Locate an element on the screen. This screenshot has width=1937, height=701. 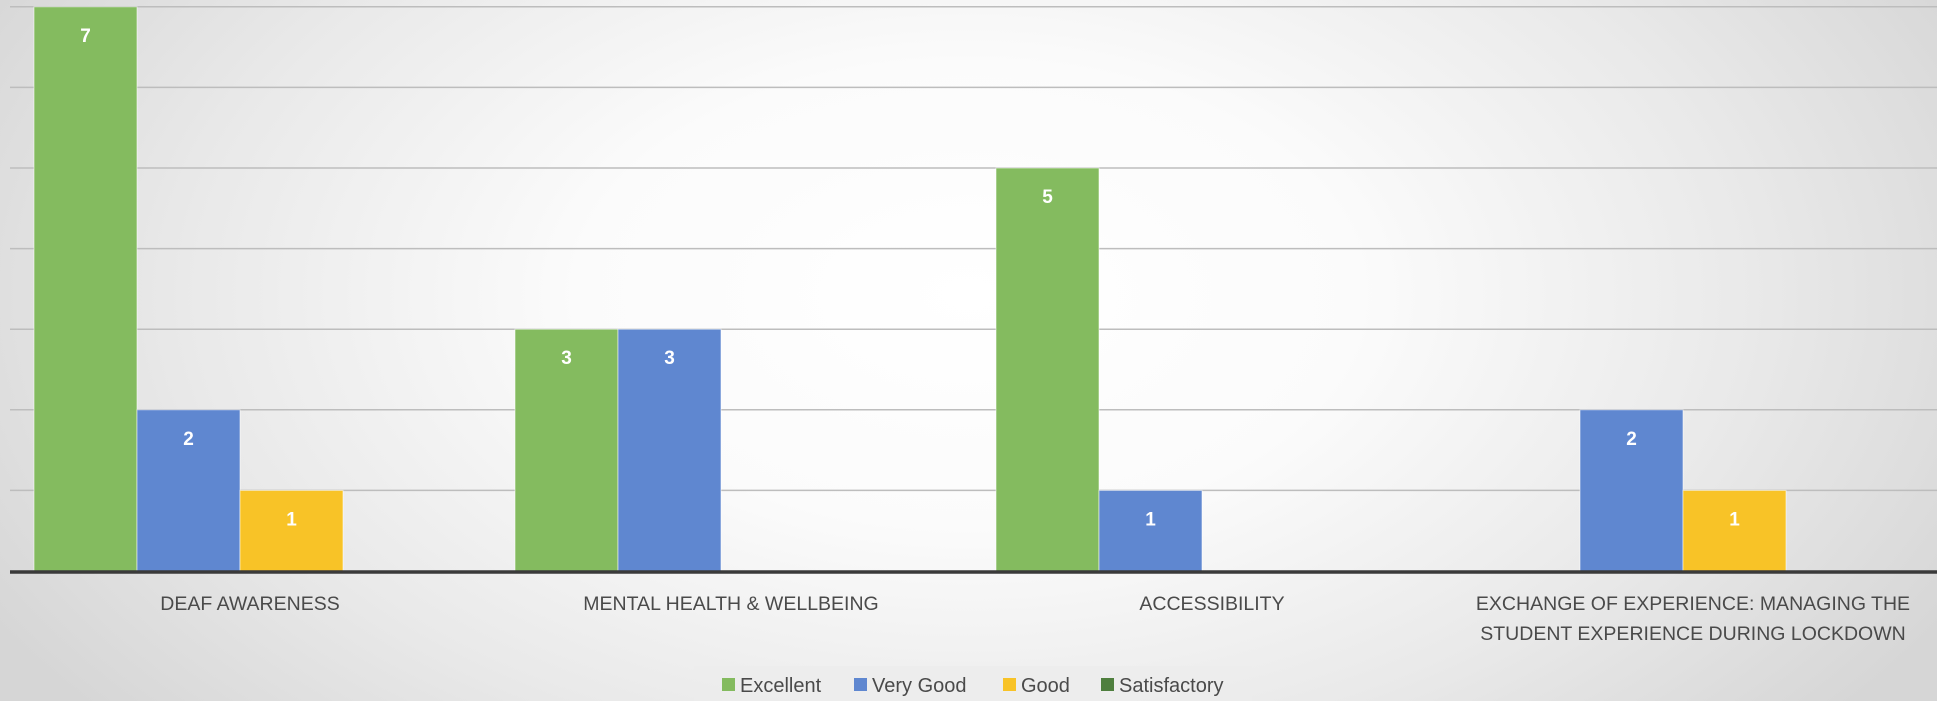
legend-item-satisfactory: Satisfactory is located at coordinates (1162, 686).